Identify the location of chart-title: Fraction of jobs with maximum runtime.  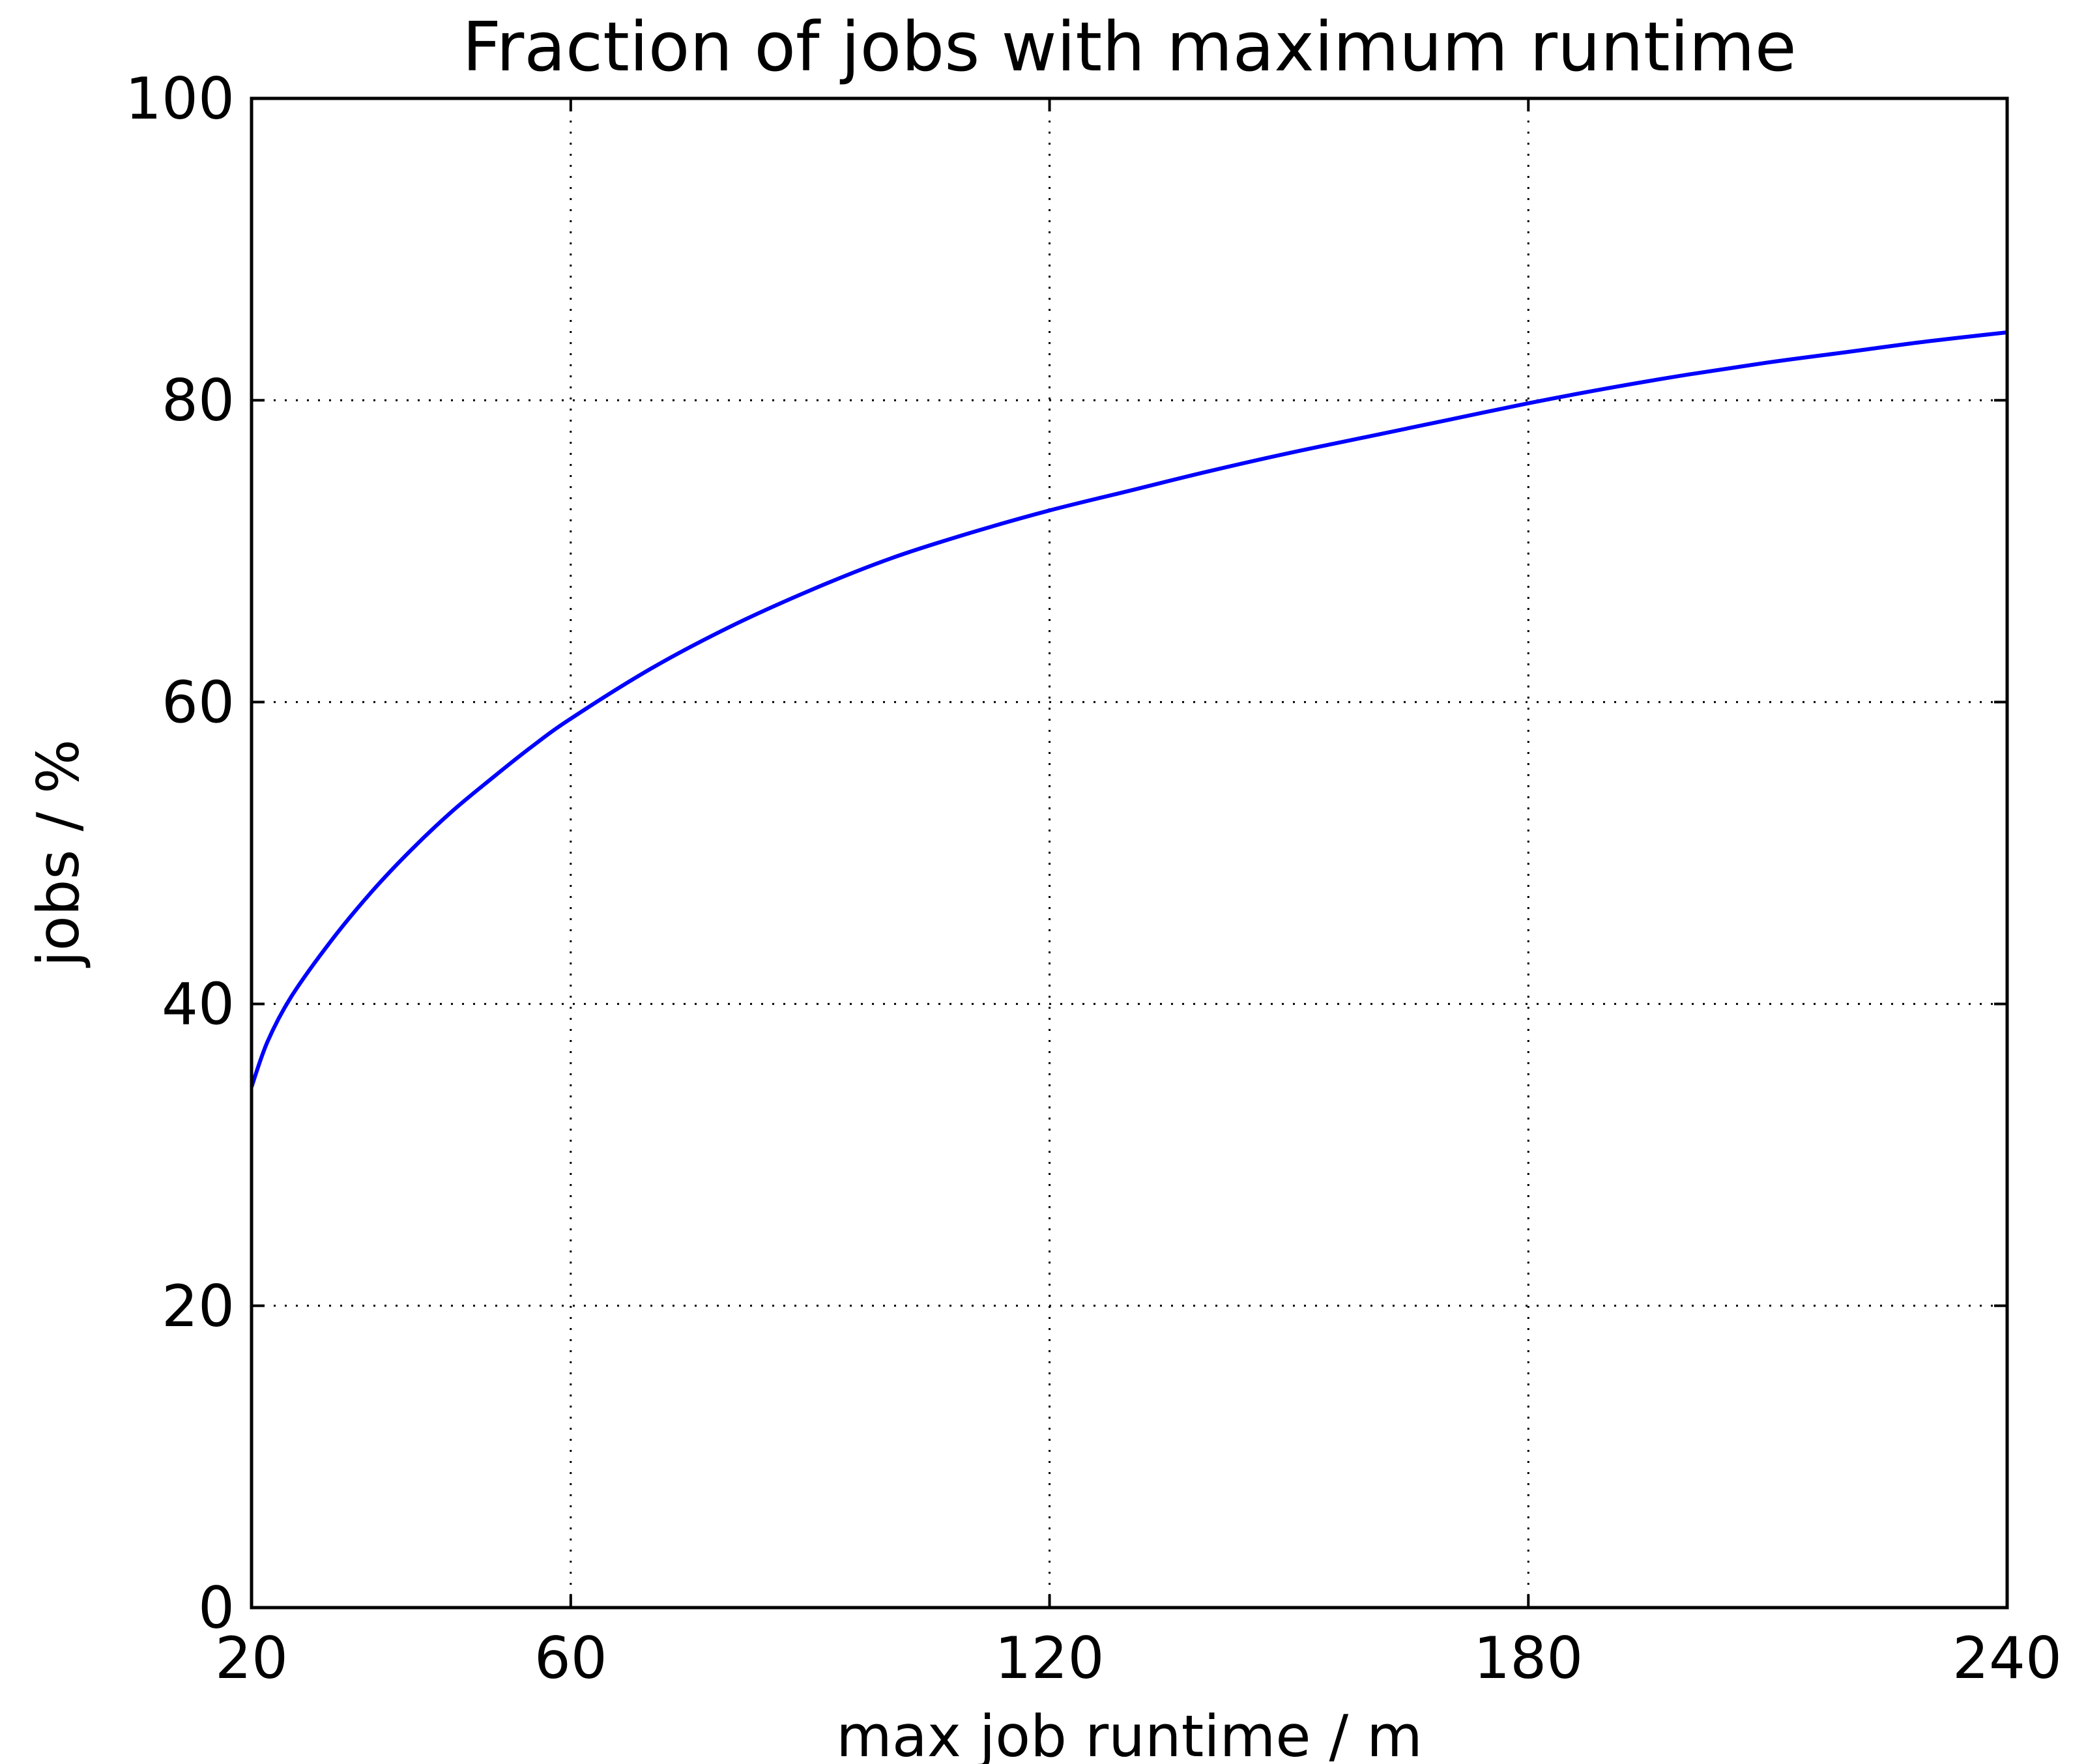
(1129, 47).